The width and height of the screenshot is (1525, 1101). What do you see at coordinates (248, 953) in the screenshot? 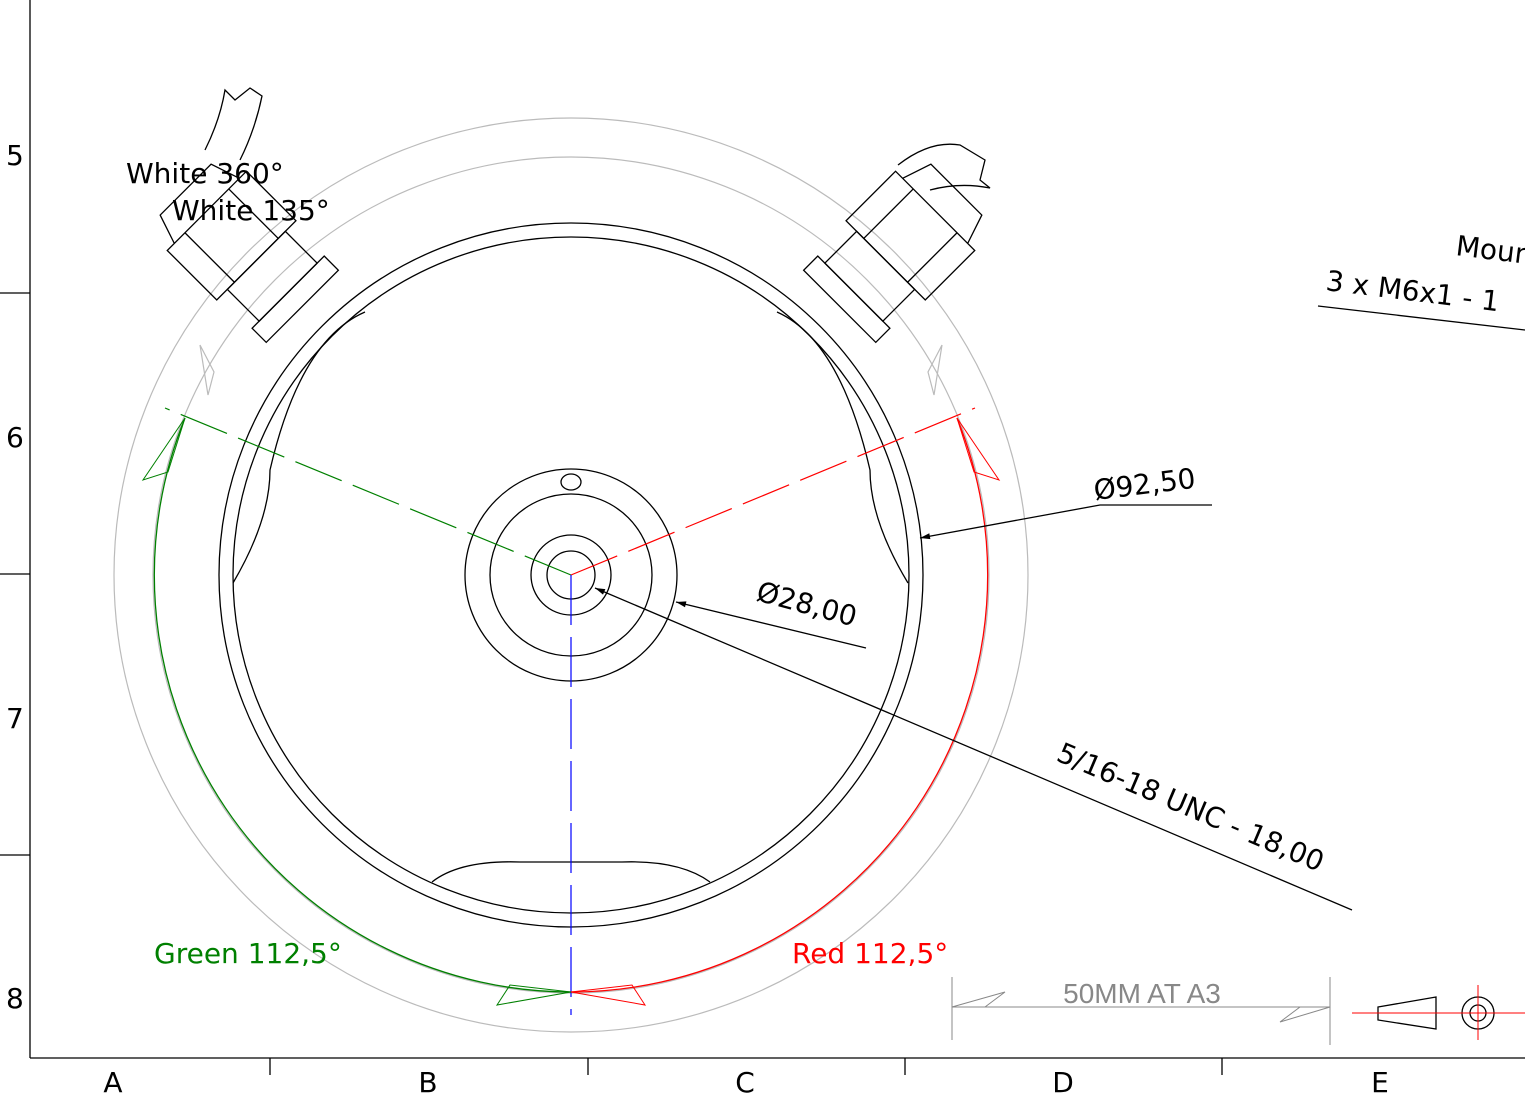
I see `label-green: Green 112,5°` at bounding box center [248, 953].